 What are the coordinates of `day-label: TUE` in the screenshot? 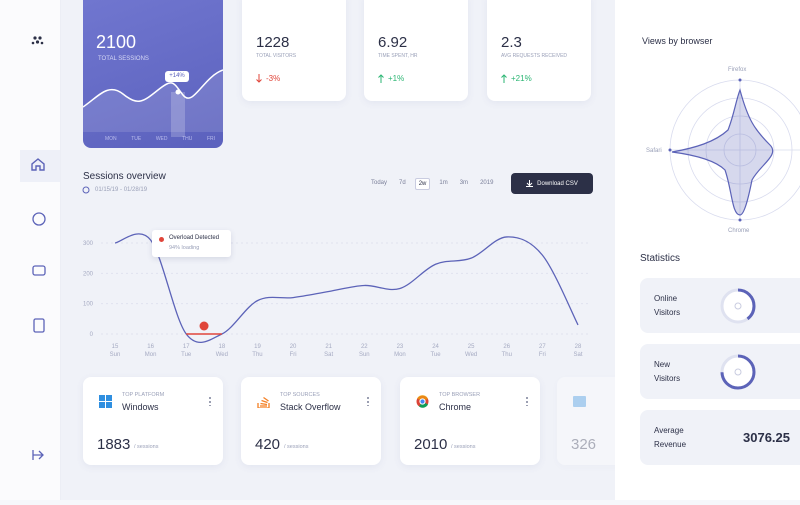 It's located at (136, 139).